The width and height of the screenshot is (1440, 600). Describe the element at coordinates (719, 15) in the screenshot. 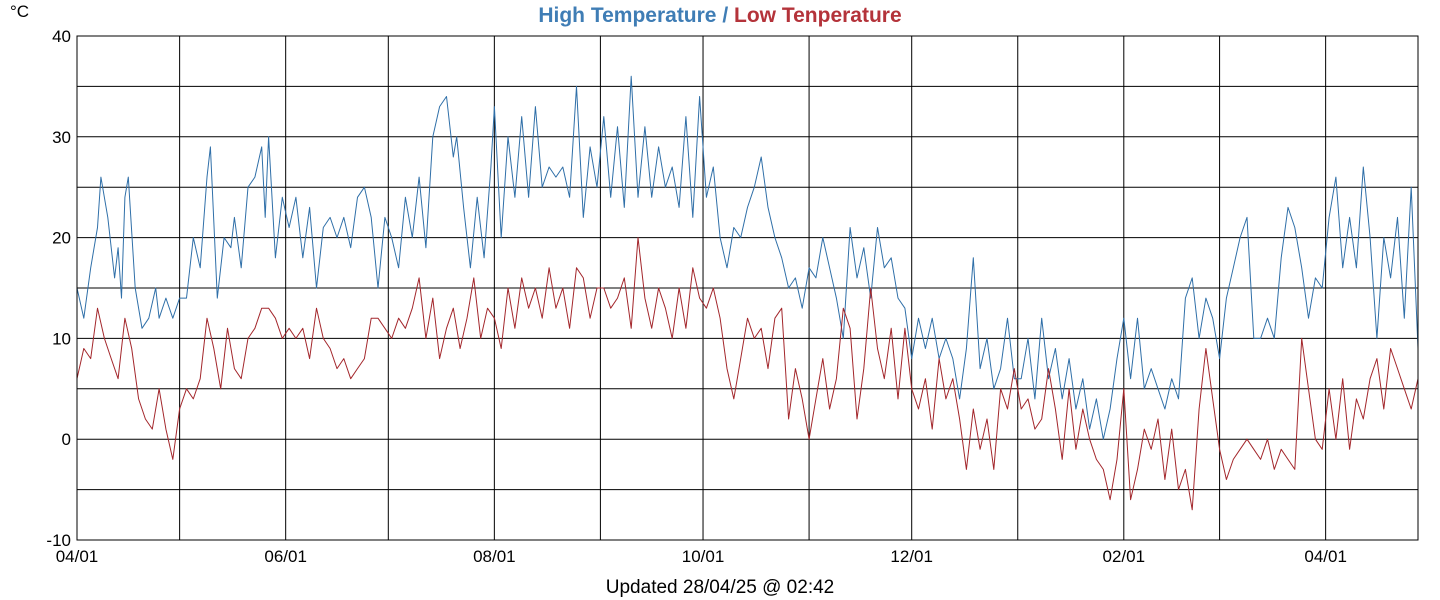

I see `chart-title: High Temperature / Low Tenperature` at that location.